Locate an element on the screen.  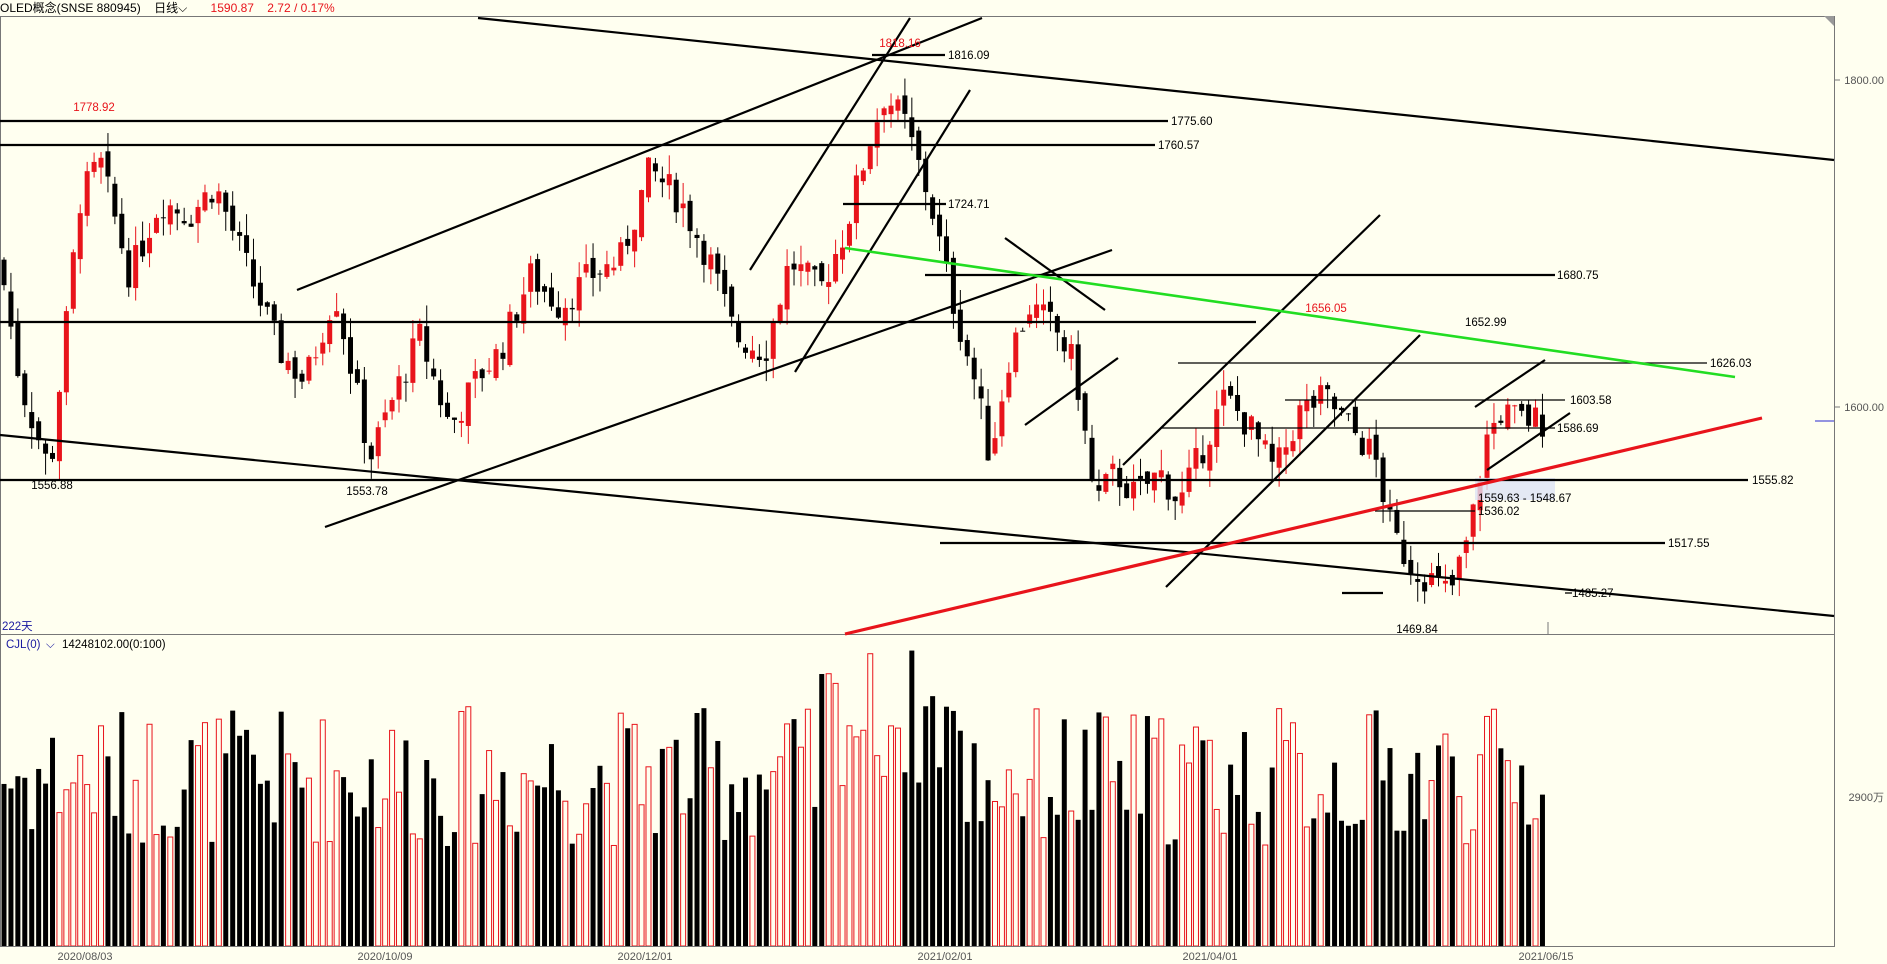
x-tick-4: 2021/04/01 is located at coordinates (1209, 957).